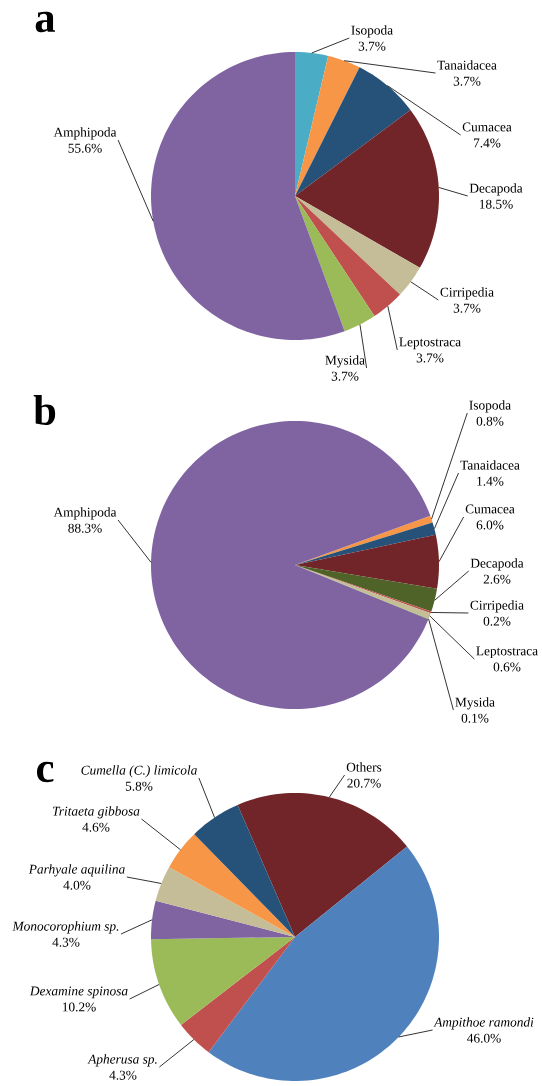 The image size is (542, 1086). What do you see at coordinates (496, 204) in the screenshot?
I see `data-label: 18.5%` at bounding box center [496, 204].